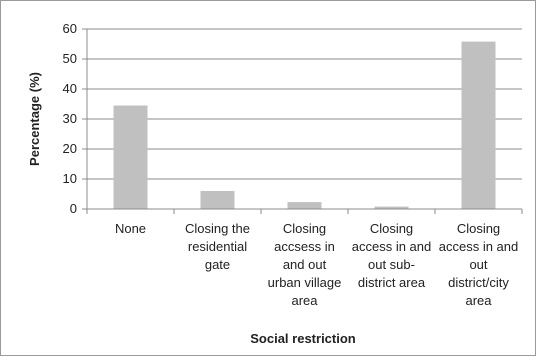 The height and width of the screenshot is (360, 536). I want to click on x-tick-label-line: district/city, so click(478, 282).